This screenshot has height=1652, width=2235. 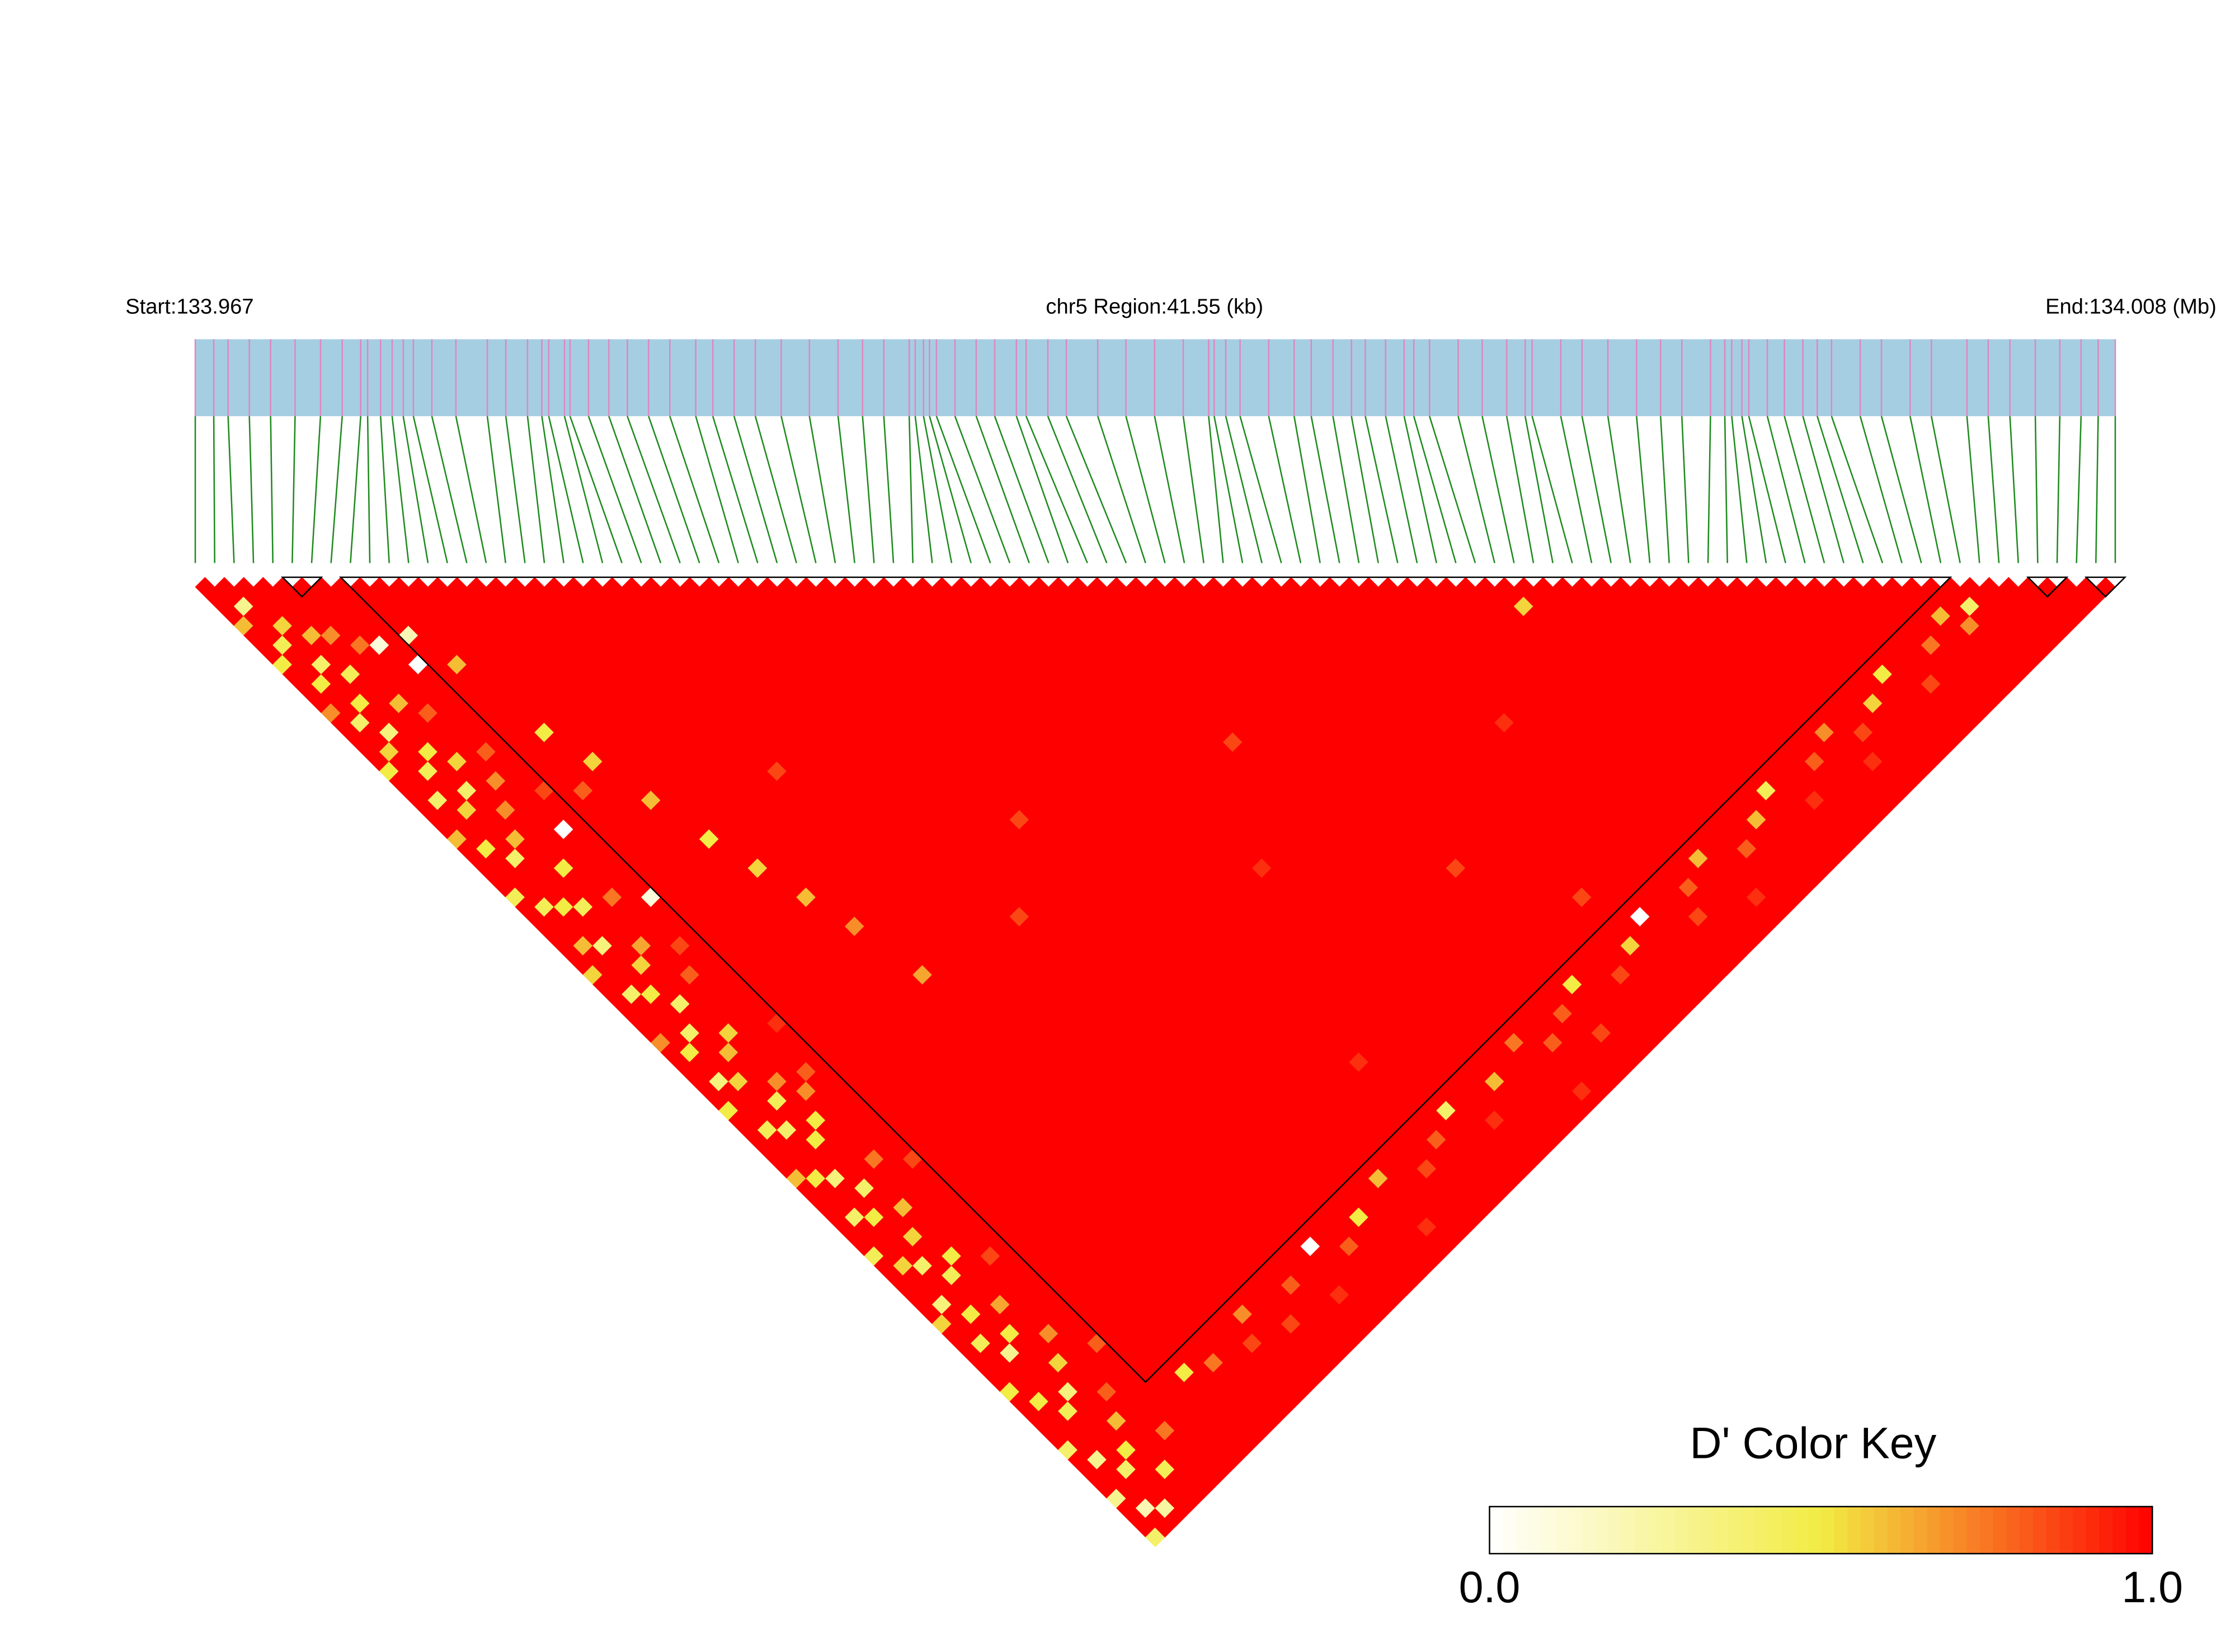 I want to click on color-key-title: D' Color Key, so click(x=1813, y=1443).